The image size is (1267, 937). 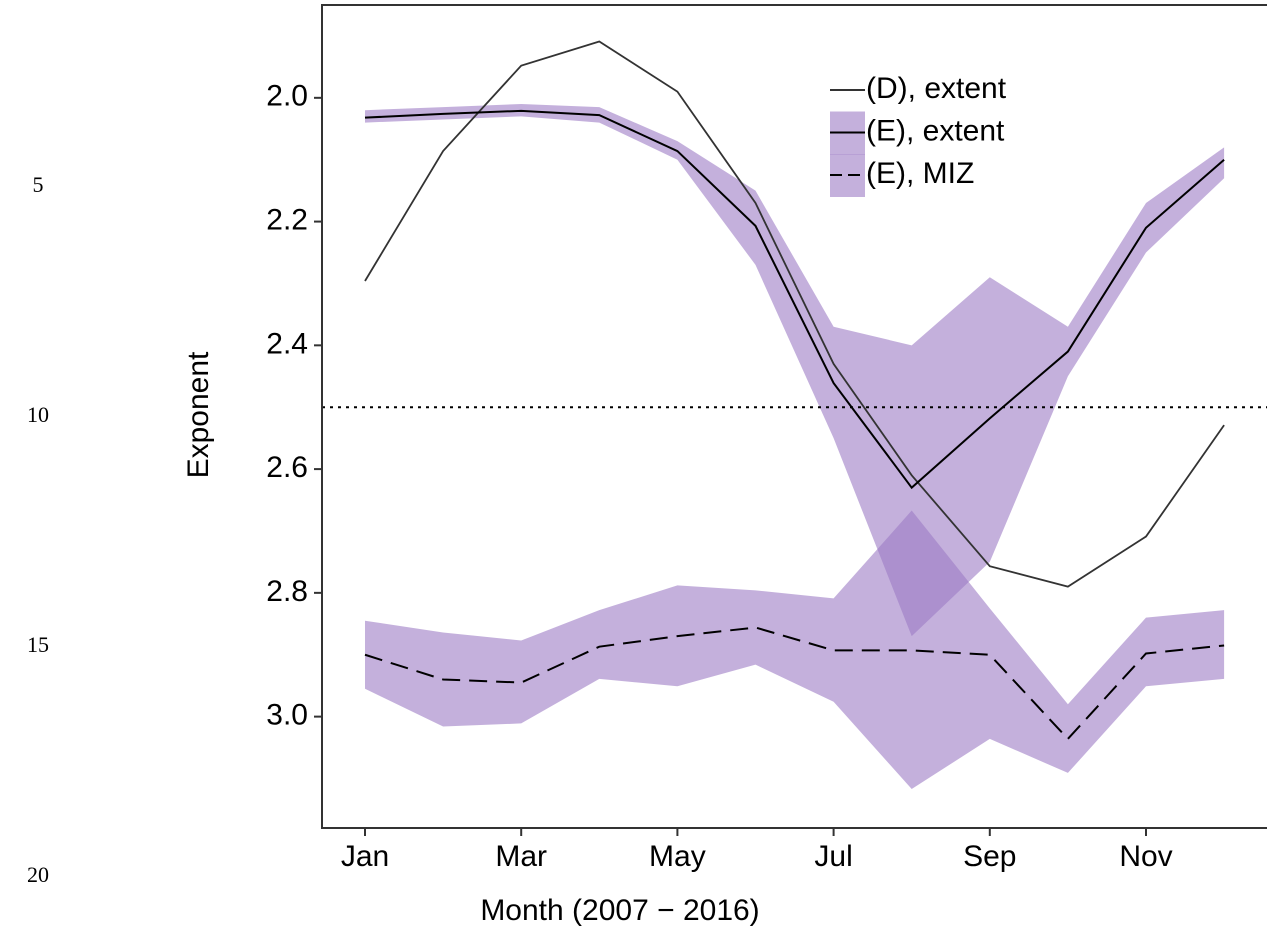 I want to click on y-axis-label: Exponent, so click(x=198, y=414).